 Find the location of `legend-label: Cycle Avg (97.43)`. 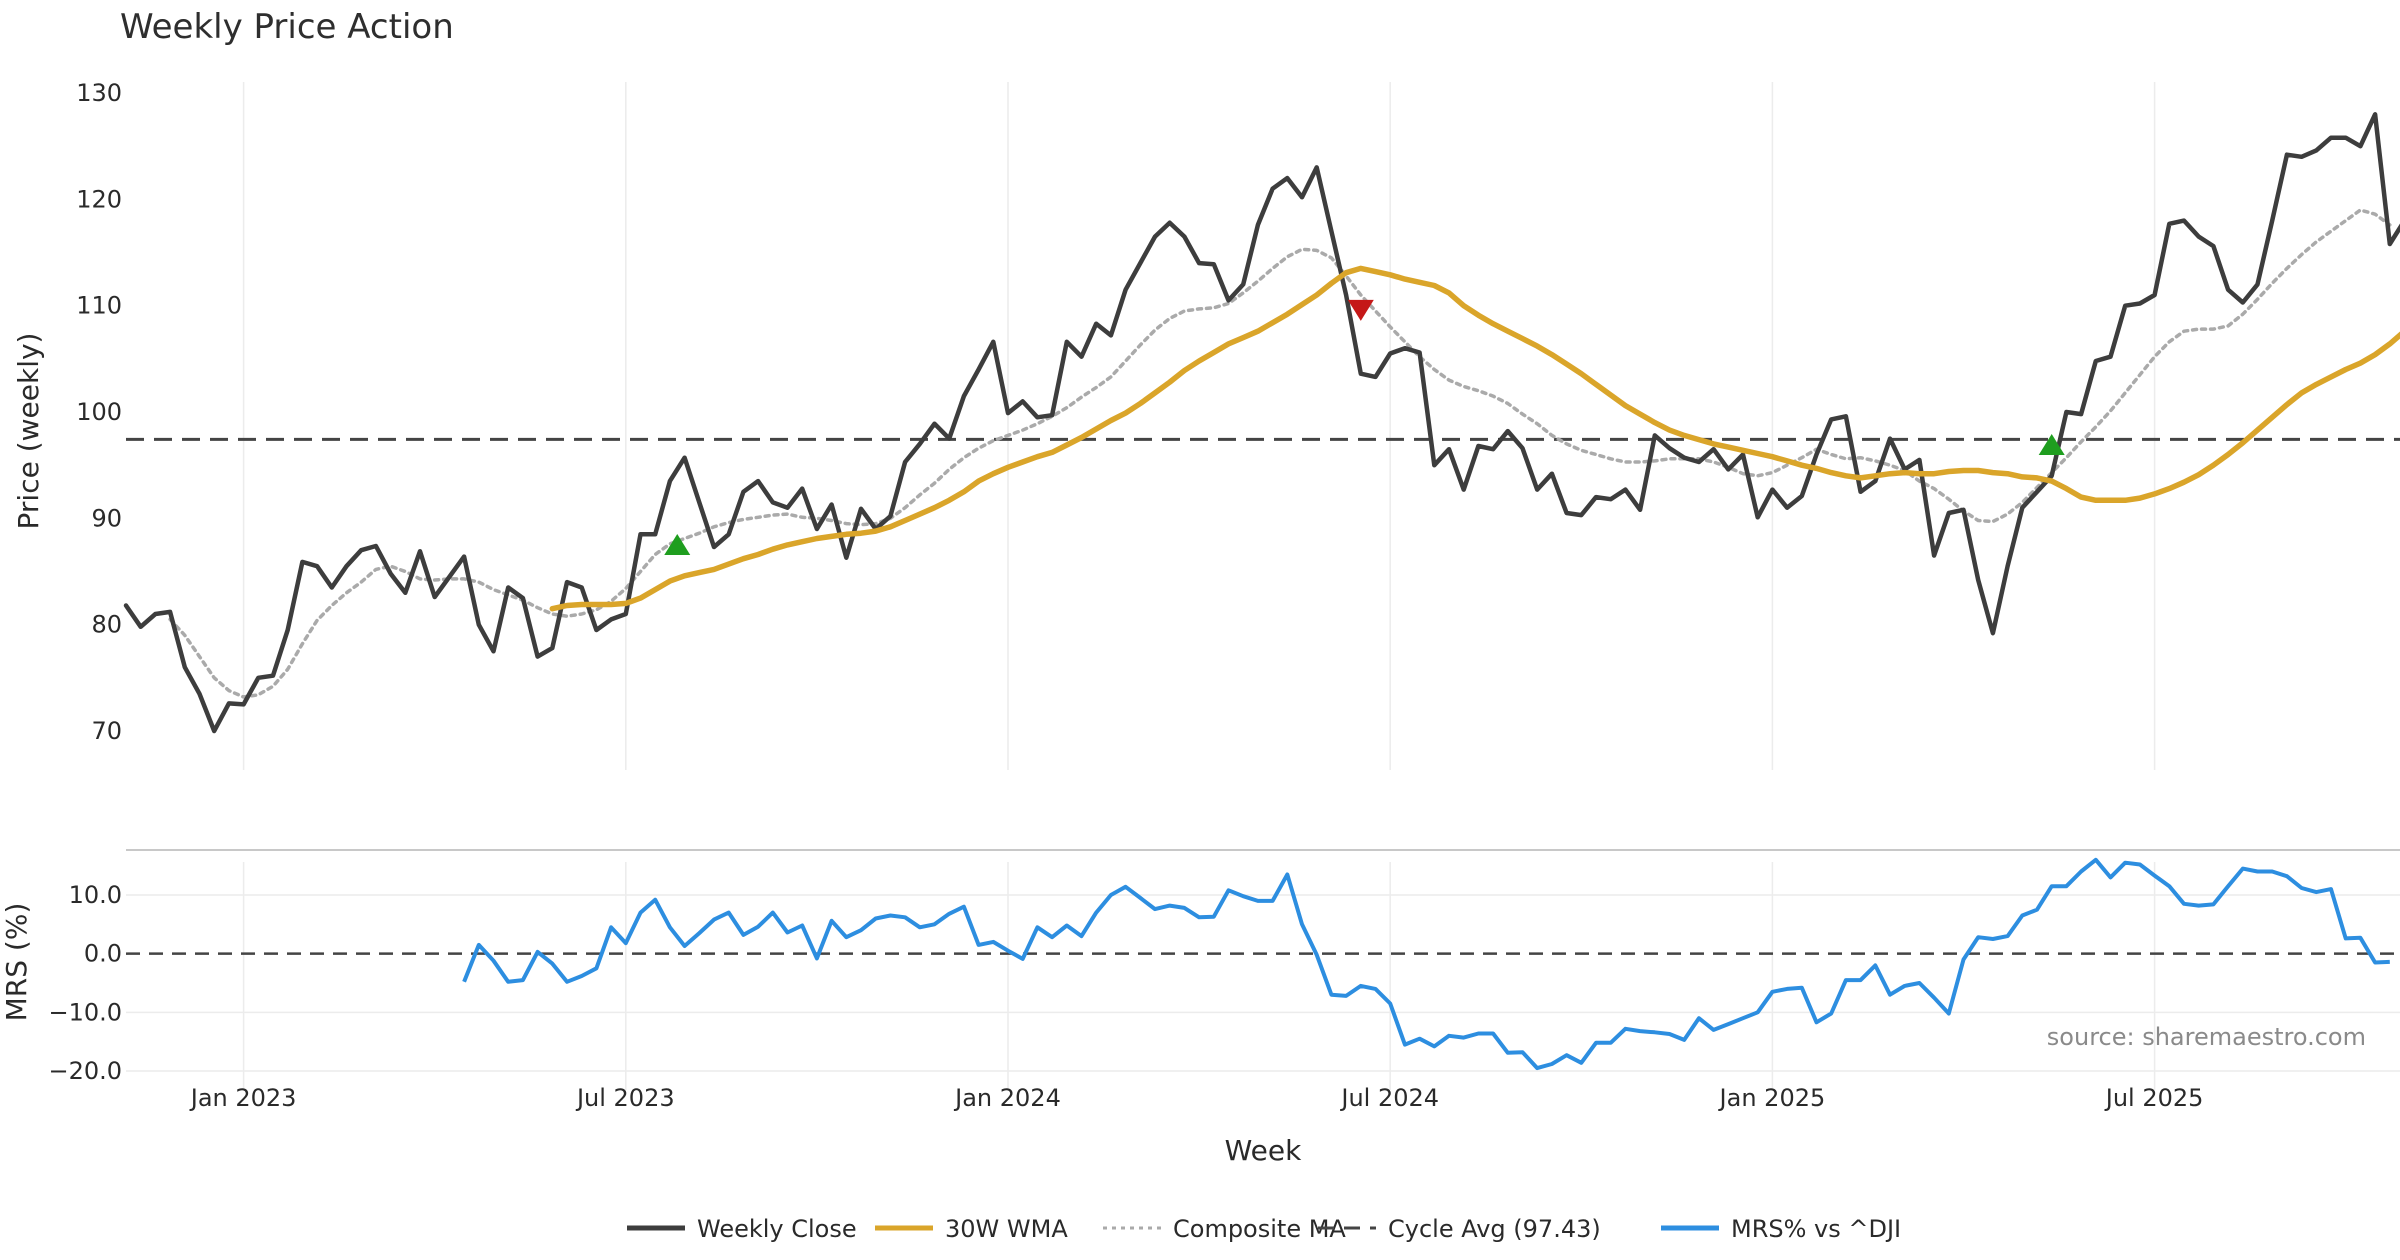

legend-label: Cycle Avg (97.43) is located at coordinates (1494, 1229).